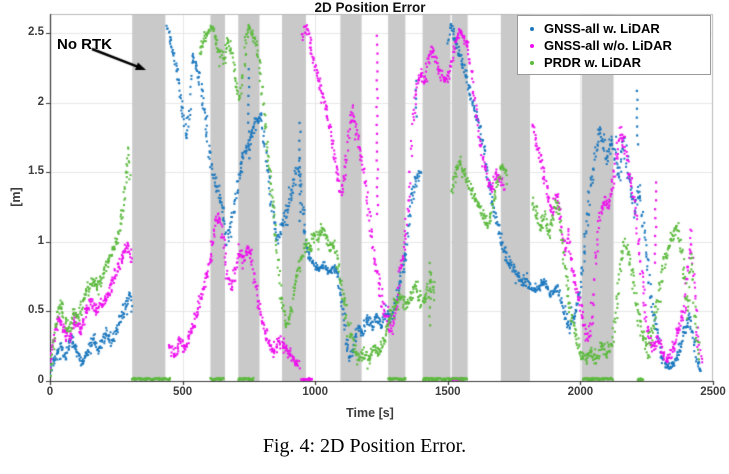  Describe the element at coordinates (16, 197) in the screenshot. I see `y-axis-label: [m]` at that location.